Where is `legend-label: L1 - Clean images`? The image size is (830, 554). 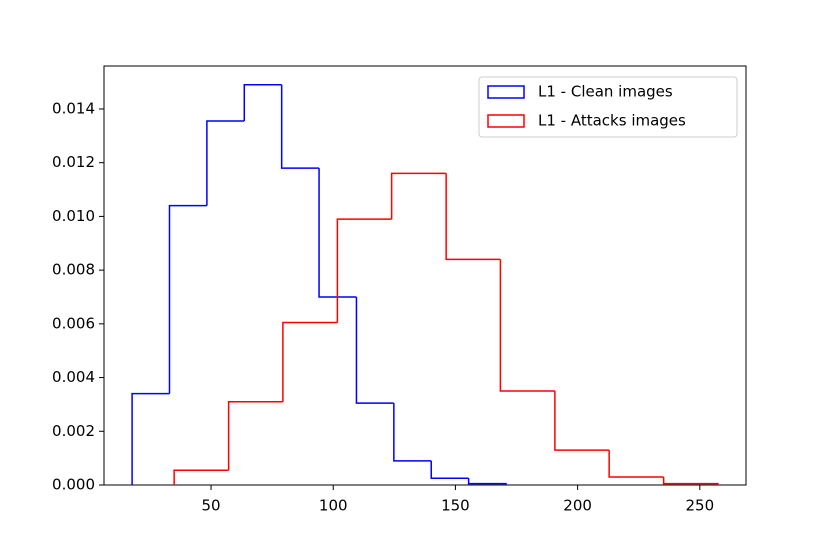 legend-label: L1 - Clean images is located at coordinates (605, 92).